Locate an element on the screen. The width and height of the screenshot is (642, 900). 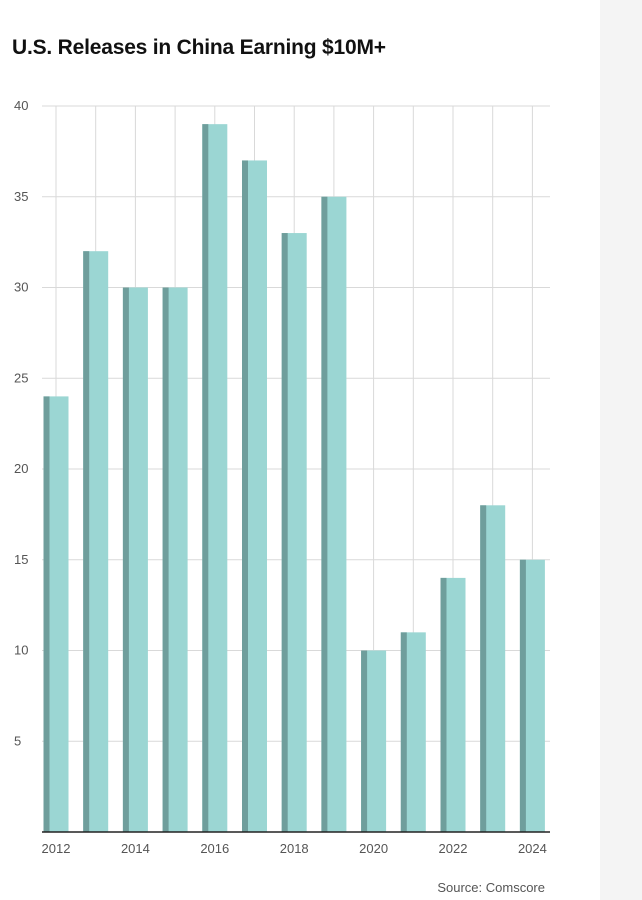
y-tick-label: 5 is located at coordinates (17, 740).